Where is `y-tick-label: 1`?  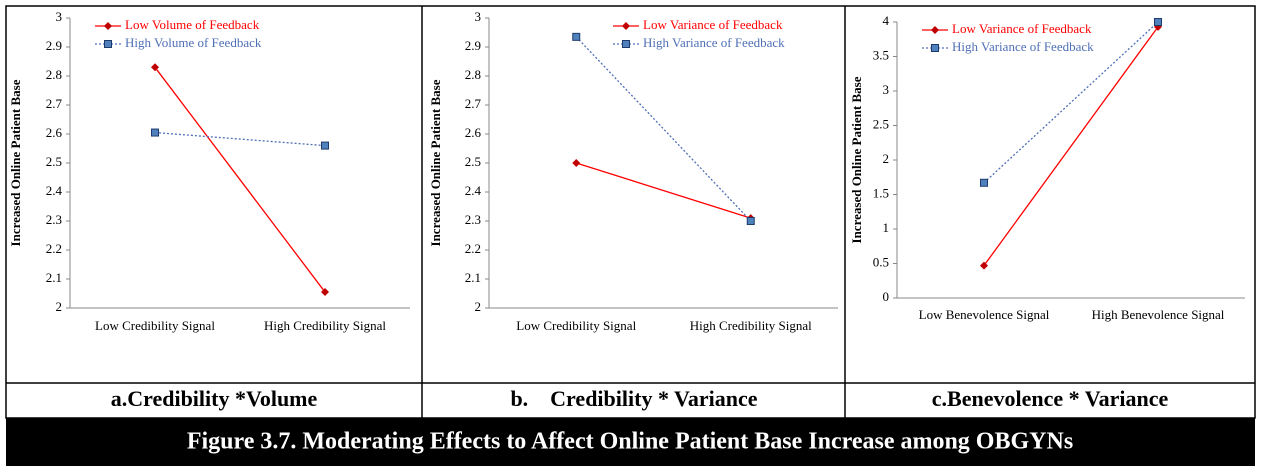
y-tick-label: 1 is located at coordinates (886, 227).